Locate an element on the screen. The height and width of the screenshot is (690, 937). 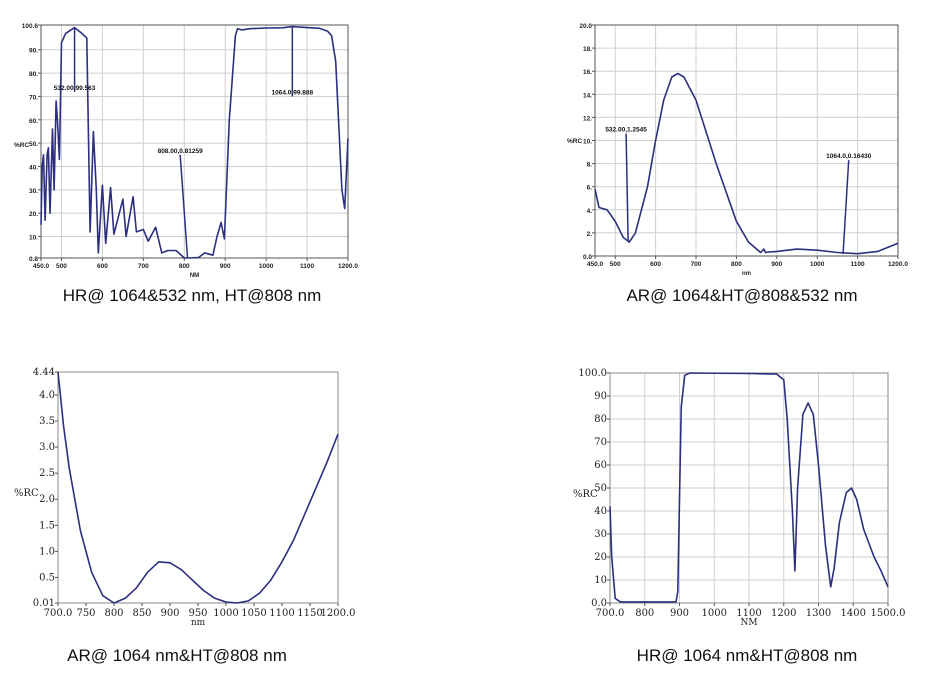
y-tick-label: 6. is located at coordinates (590, 188).